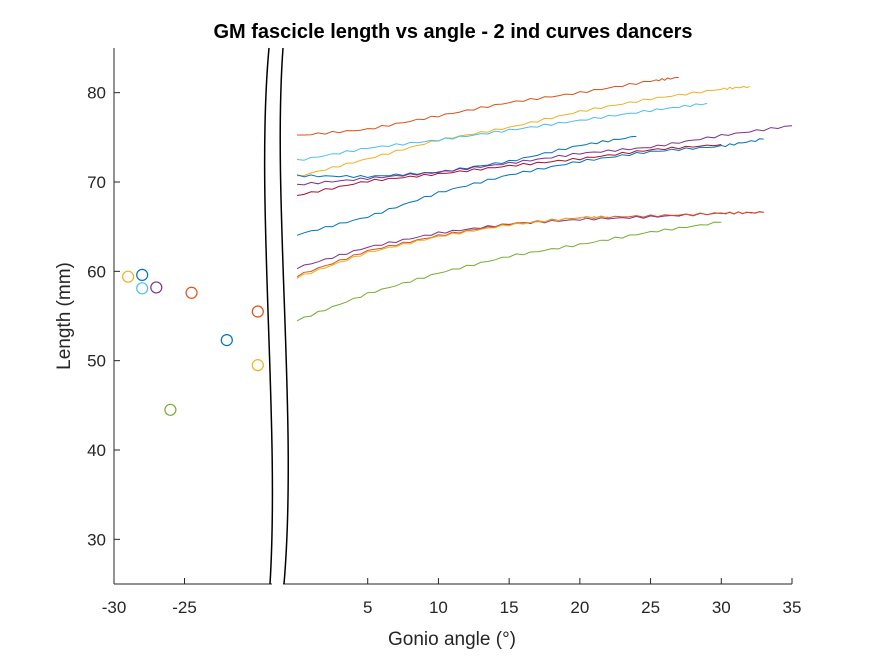  I want to click on y-tick-label: 30, so click(96, 539).